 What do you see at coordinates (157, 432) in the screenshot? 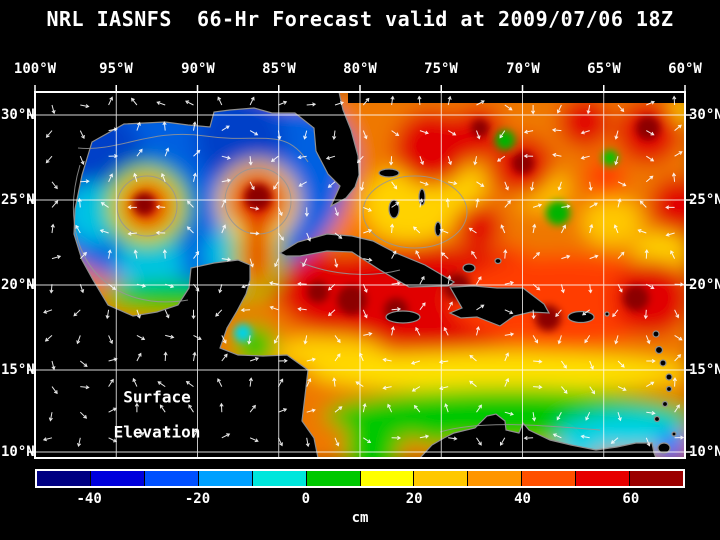
I see `field-annotation-line2: Elevation` at bounding box center [157, 432].